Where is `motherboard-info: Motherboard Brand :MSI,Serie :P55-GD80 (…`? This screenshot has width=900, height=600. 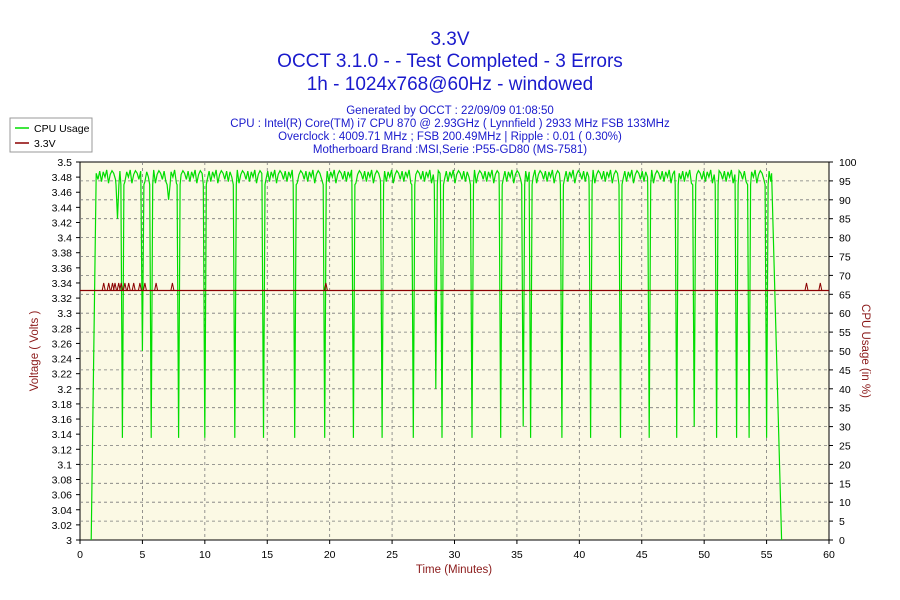 motherboard-info: Motherboard Brand :MSI,Serie :P55-GD80 (… is located at coordinates (450, 150).